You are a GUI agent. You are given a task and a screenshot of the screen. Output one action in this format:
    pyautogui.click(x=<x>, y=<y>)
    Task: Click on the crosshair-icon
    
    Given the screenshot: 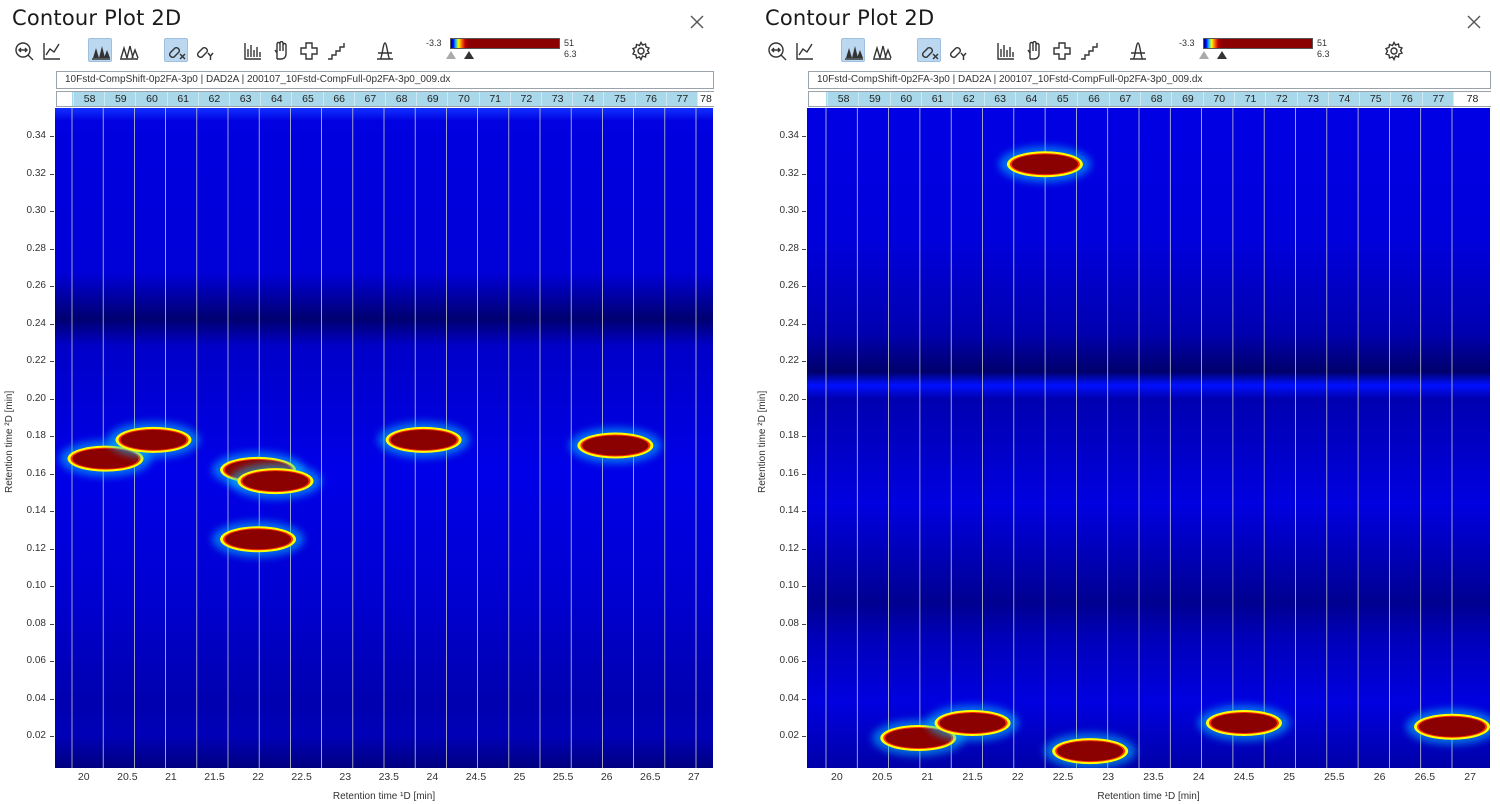 What is the action you would take?
    pyautogui.click(x=1062, y=51)
    